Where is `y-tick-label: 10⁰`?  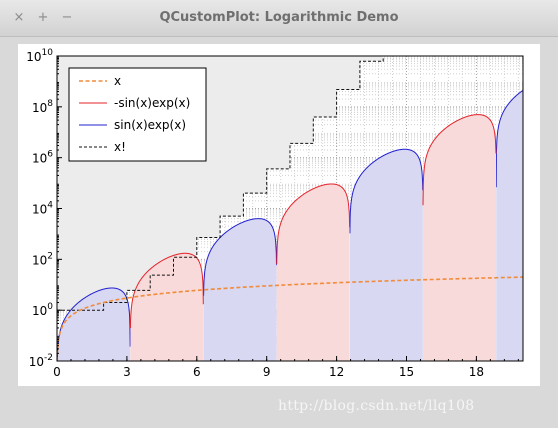 y-tick-label: 10⁰ is located at coordinates (42, 310).